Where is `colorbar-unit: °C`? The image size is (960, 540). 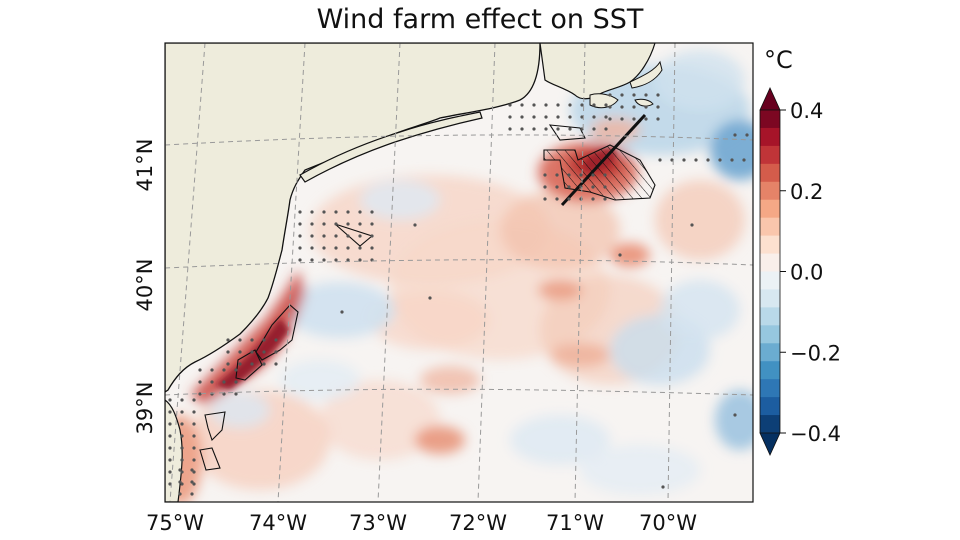
colorbar-unit: °C is located at coordinates (778, 60).